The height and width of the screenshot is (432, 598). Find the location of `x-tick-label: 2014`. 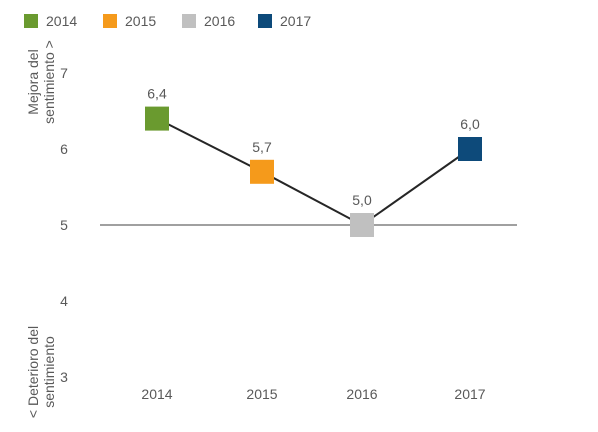

x-tick-label: 2014 is located at coordinates (156, 394).